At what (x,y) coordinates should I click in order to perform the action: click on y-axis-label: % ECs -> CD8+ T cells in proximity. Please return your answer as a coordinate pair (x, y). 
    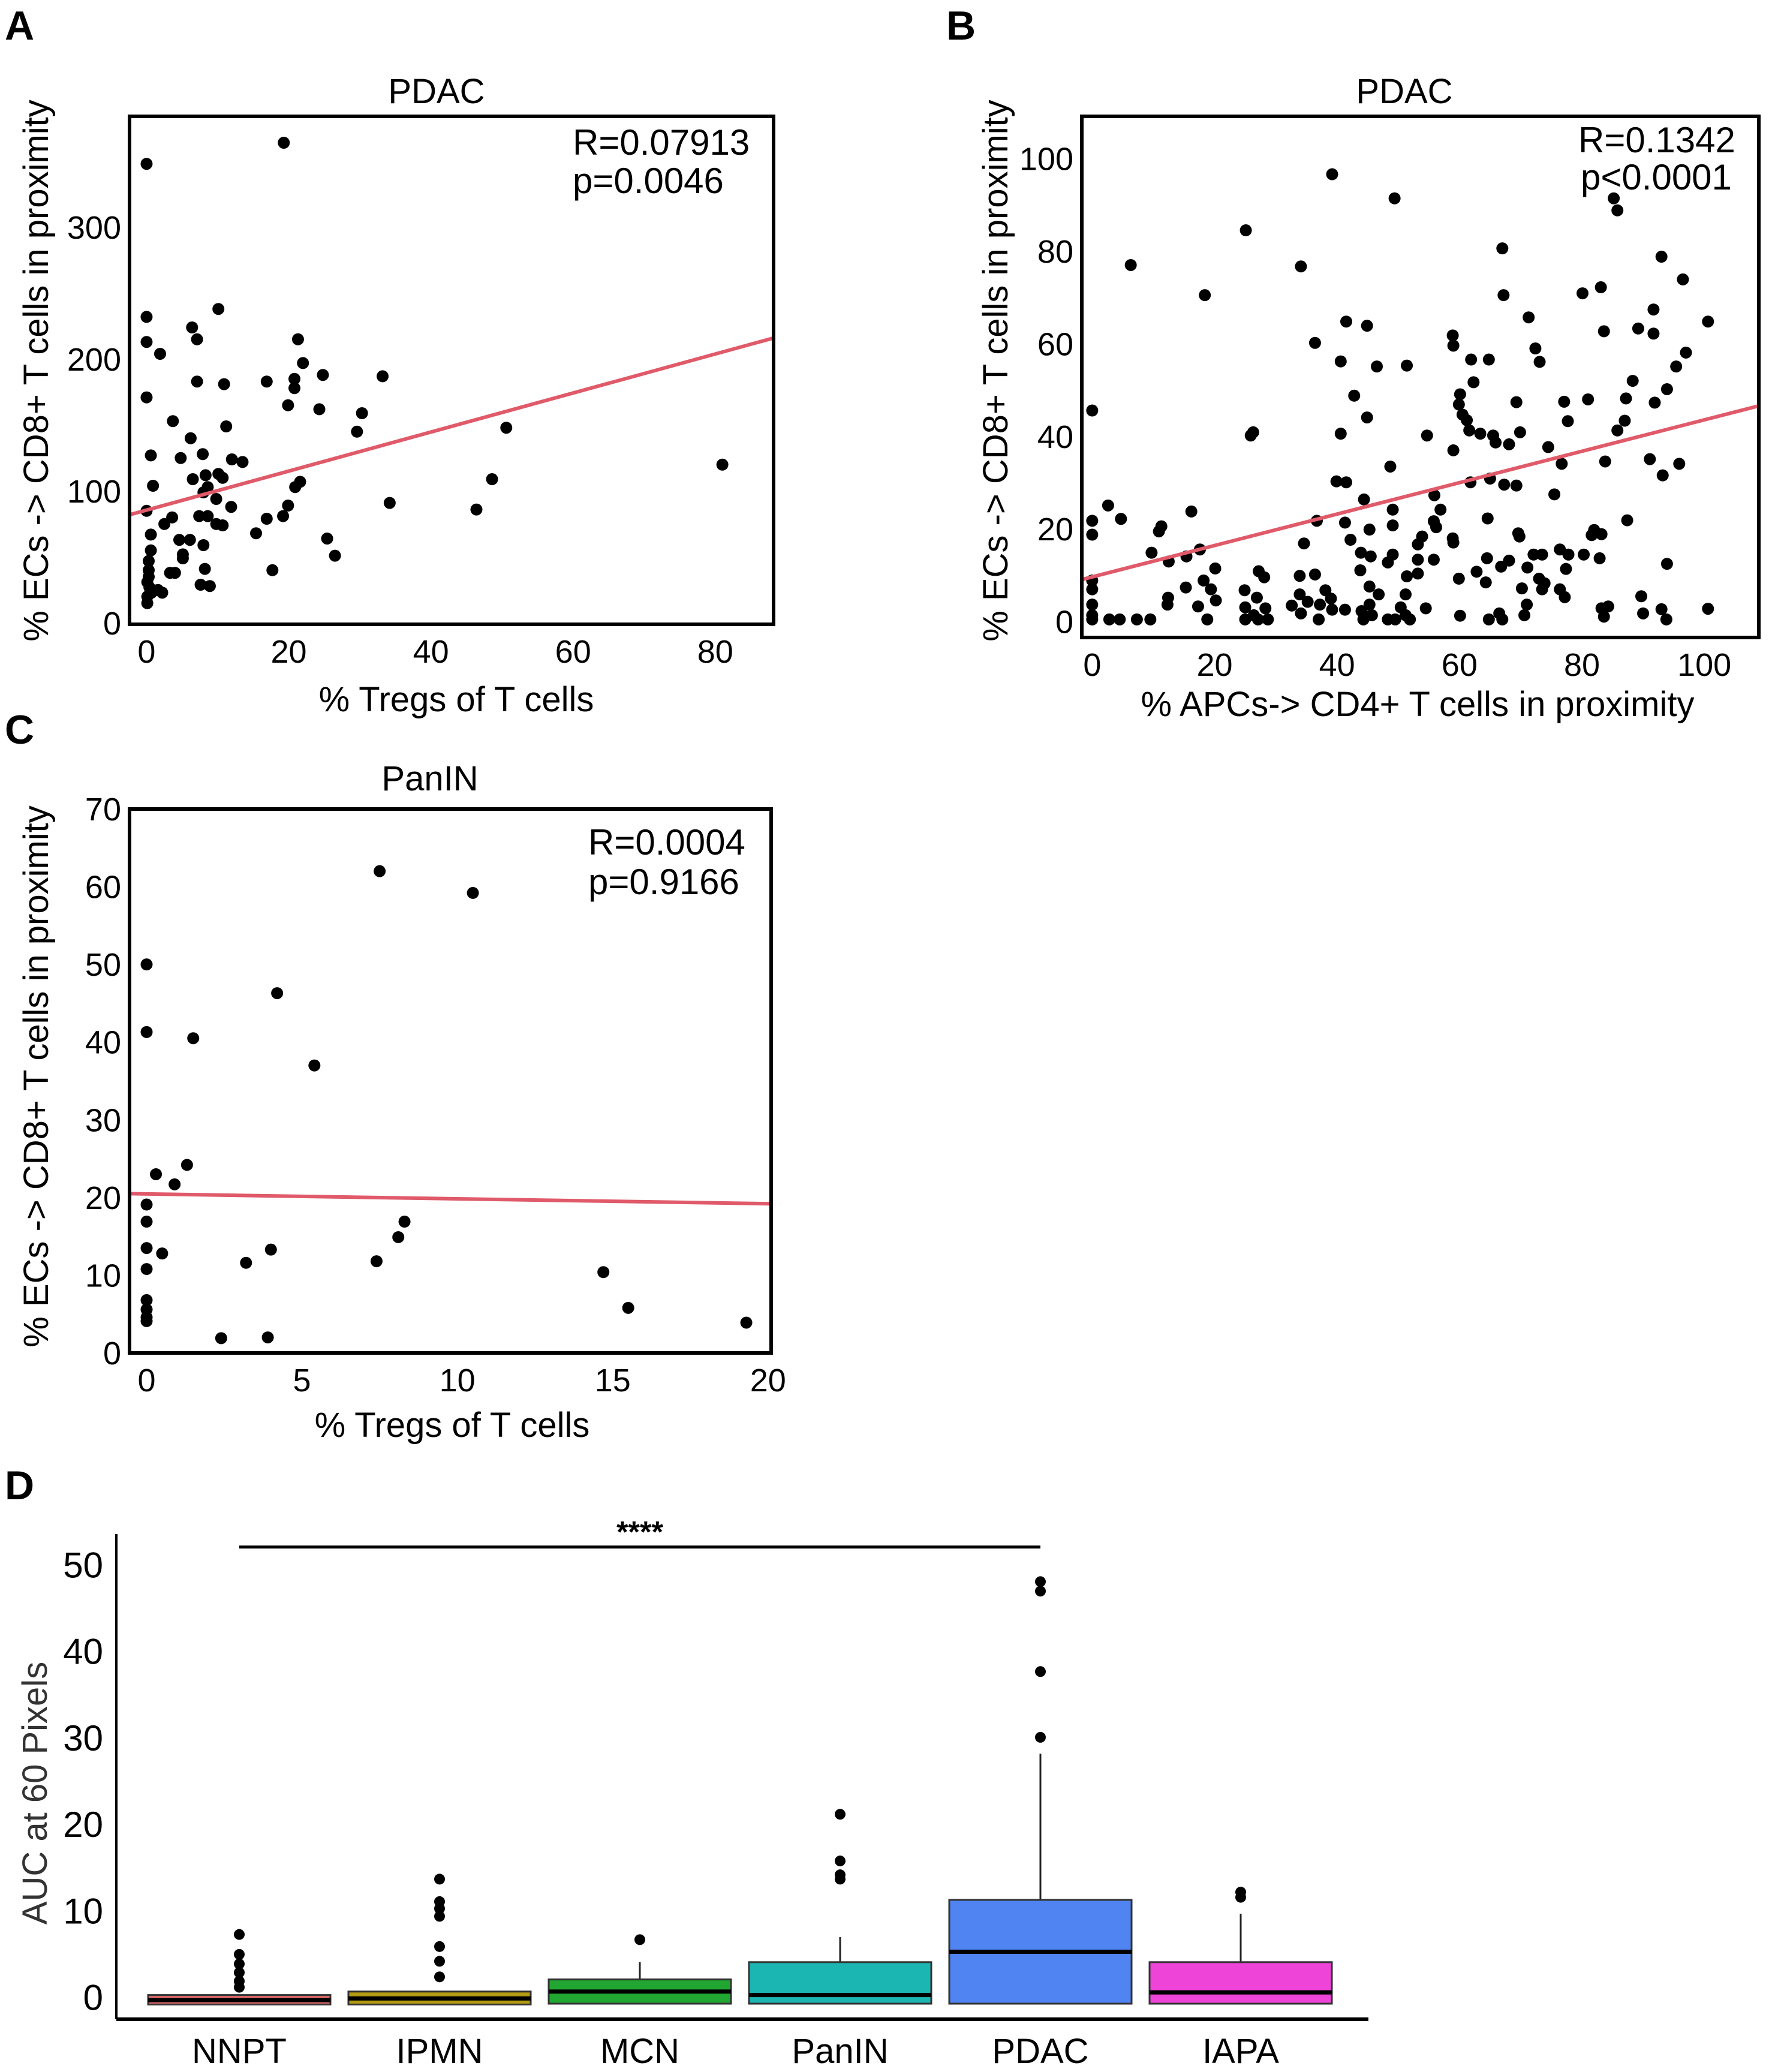
    Looking at the image, I should click on (996, 371).